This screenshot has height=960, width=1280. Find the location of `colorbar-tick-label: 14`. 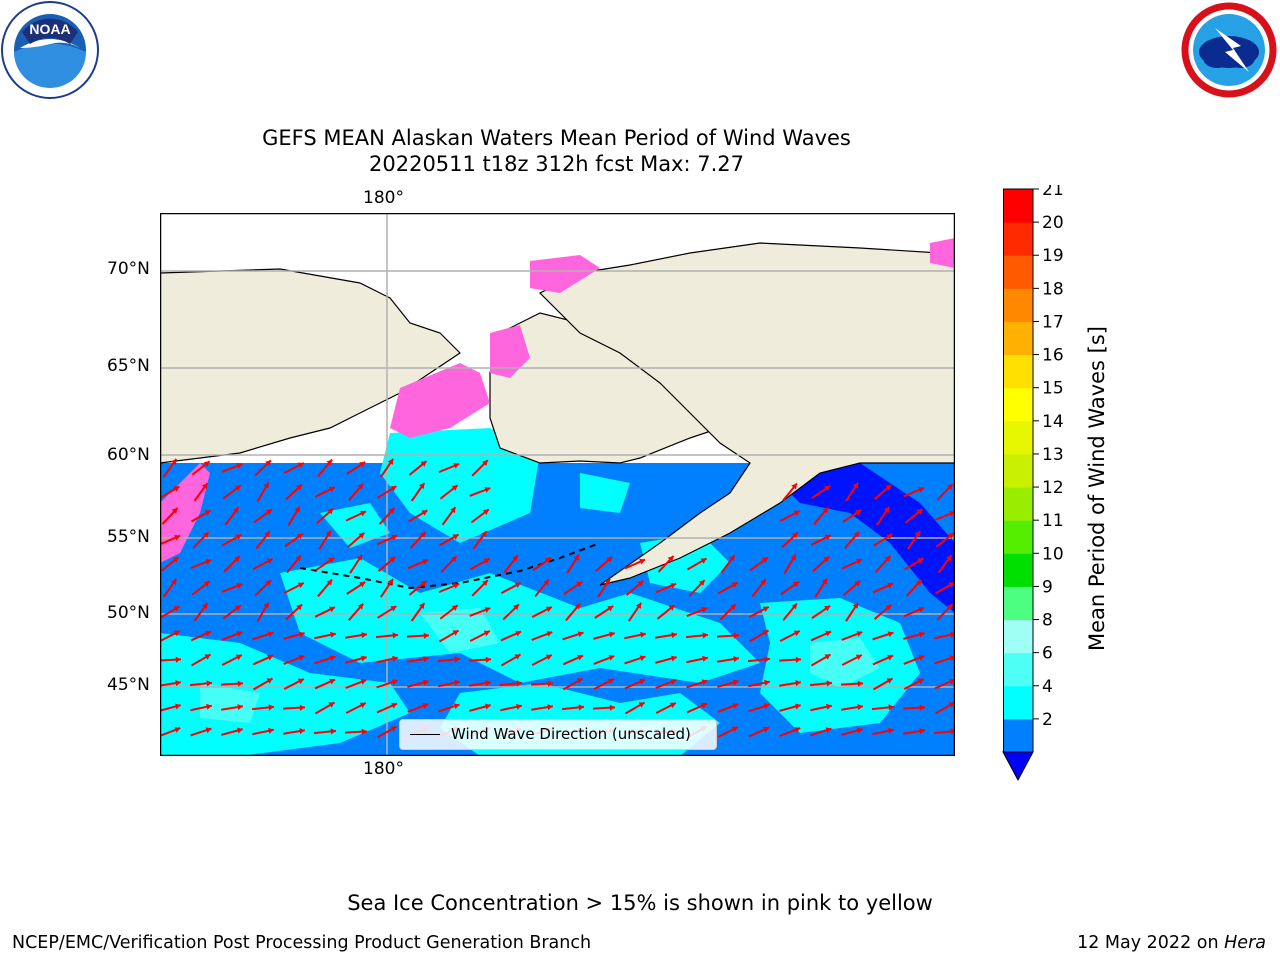

colorbar-tick-label: 14 is located at coordinates (1053, 422).